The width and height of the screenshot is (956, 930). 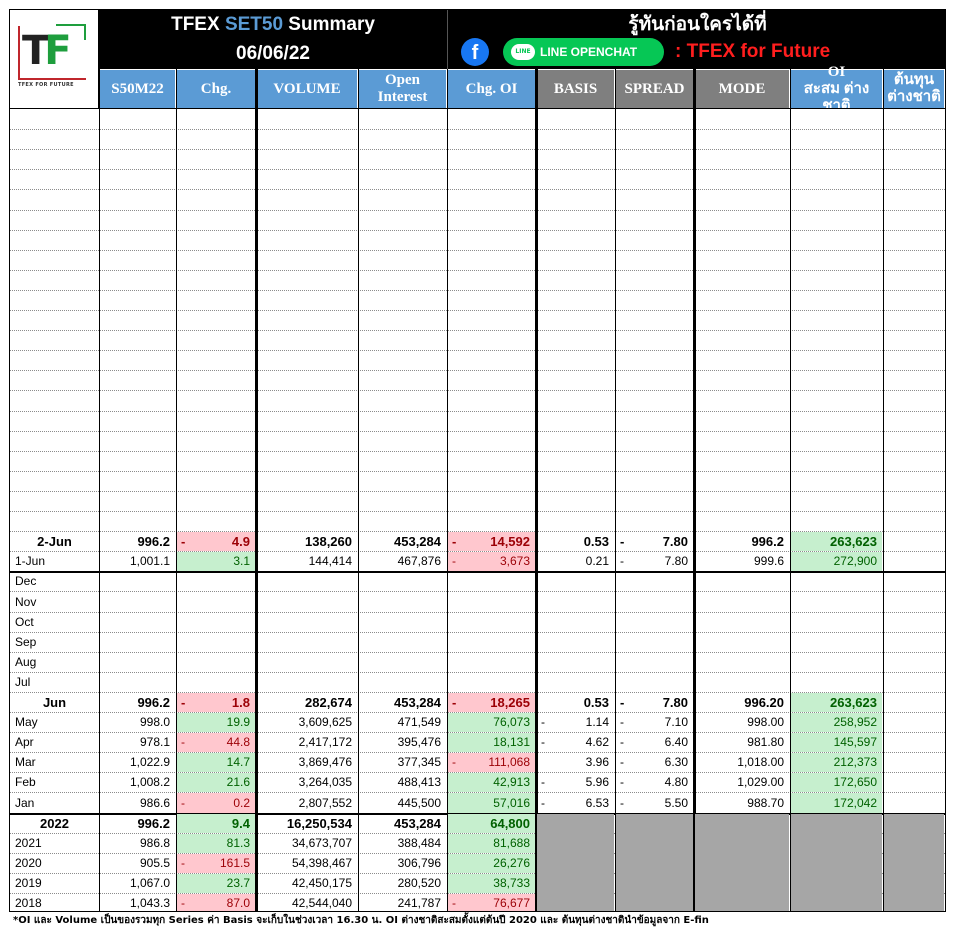 I want to click on column-header-spread: SPREAD, so click(x=654, y=89).